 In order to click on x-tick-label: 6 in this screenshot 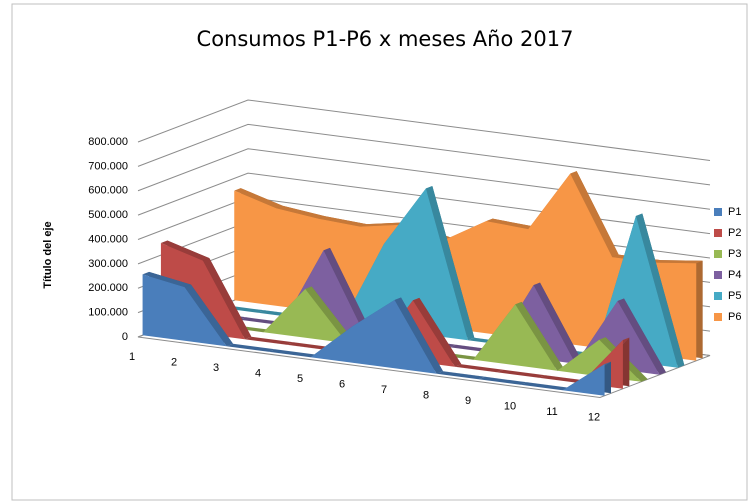, I will do `click(342, 384)`.